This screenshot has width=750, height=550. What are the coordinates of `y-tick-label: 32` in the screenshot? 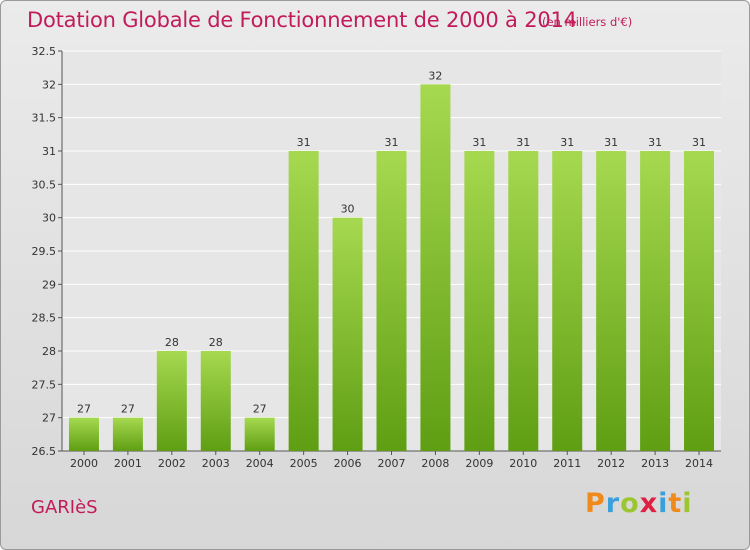 It's located at (49, 84).